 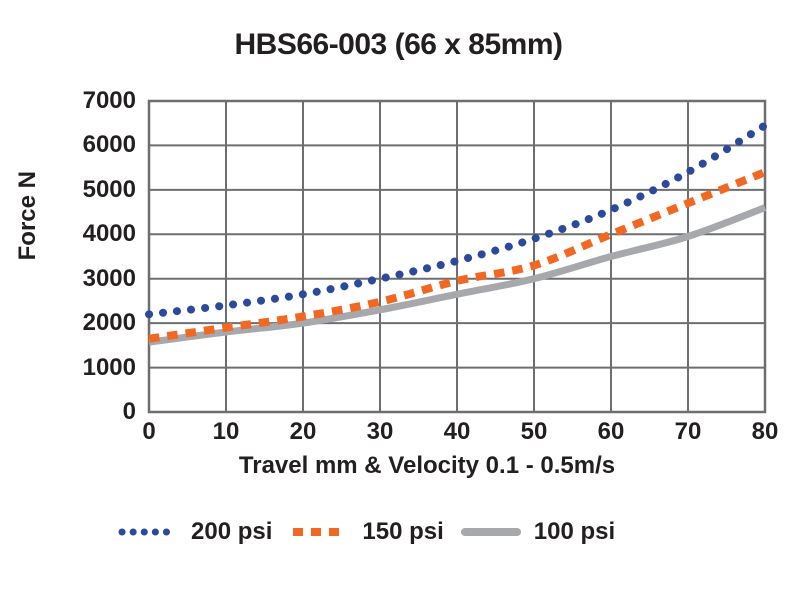 What do you see at coordinates (226, 431) in the screenshot?
I see `x-tick-label: 10` at bounding box center [226, 431].